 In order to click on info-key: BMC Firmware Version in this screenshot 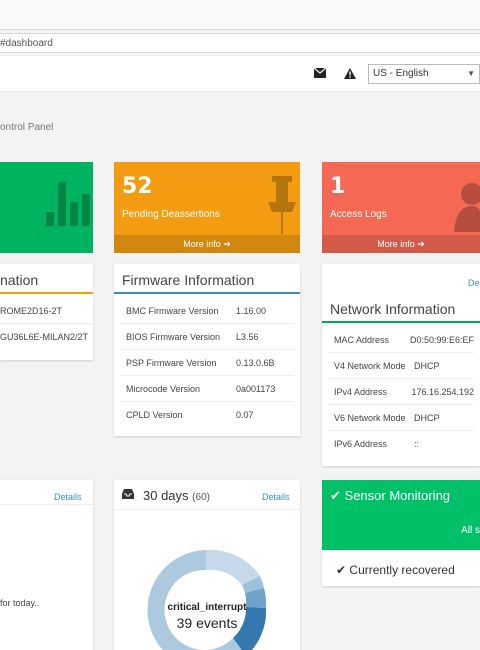, I will do `click(172, 310)`.